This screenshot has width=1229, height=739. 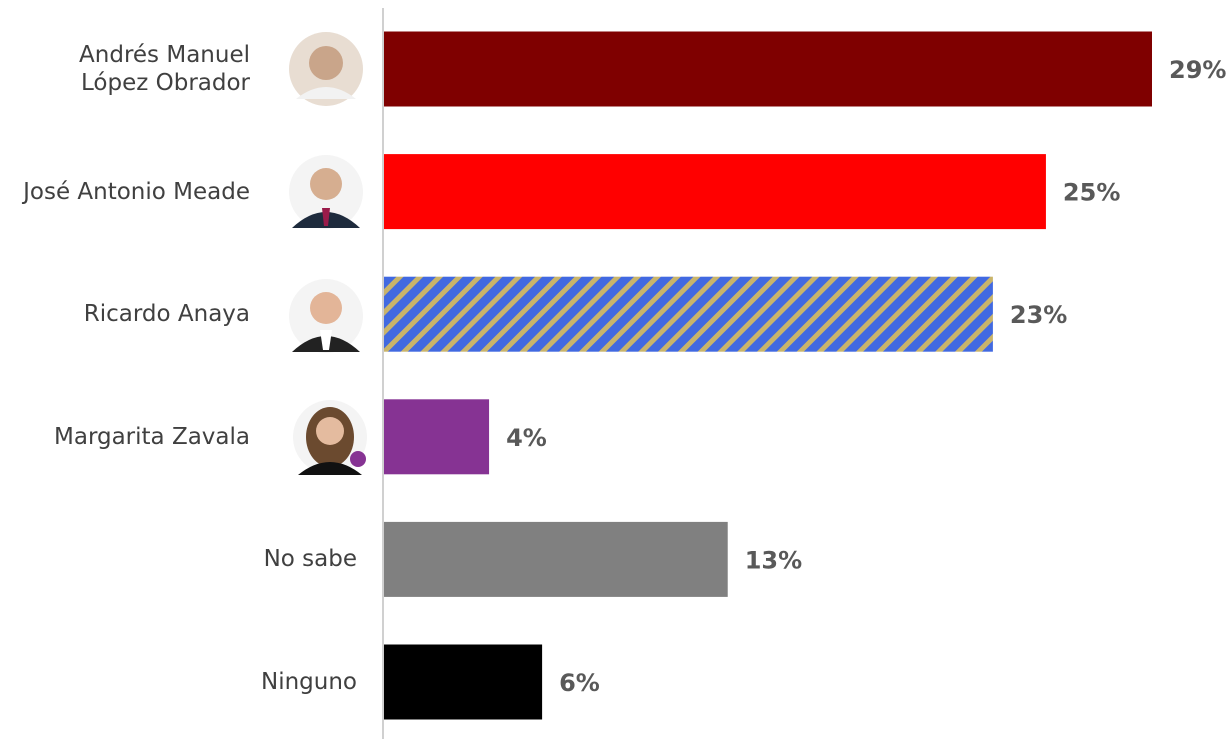 What do you see at coordinates (579, 683) in the screenshot?
I see `value-label: 6%` at bounding box center [579, 683].